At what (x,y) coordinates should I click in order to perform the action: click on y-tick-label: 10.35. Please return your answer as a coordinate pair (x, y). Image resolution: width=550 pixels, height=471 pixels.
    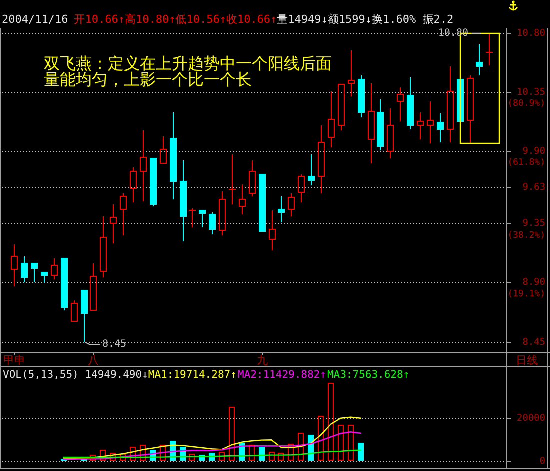
    Looking at the image, I should click on (531, 92).